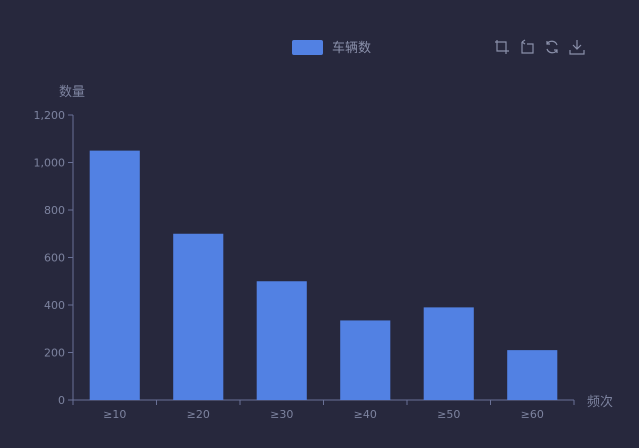 This screenshot has height=448, width=639. I want to click on legend: 车辆数, so click(331, 48).